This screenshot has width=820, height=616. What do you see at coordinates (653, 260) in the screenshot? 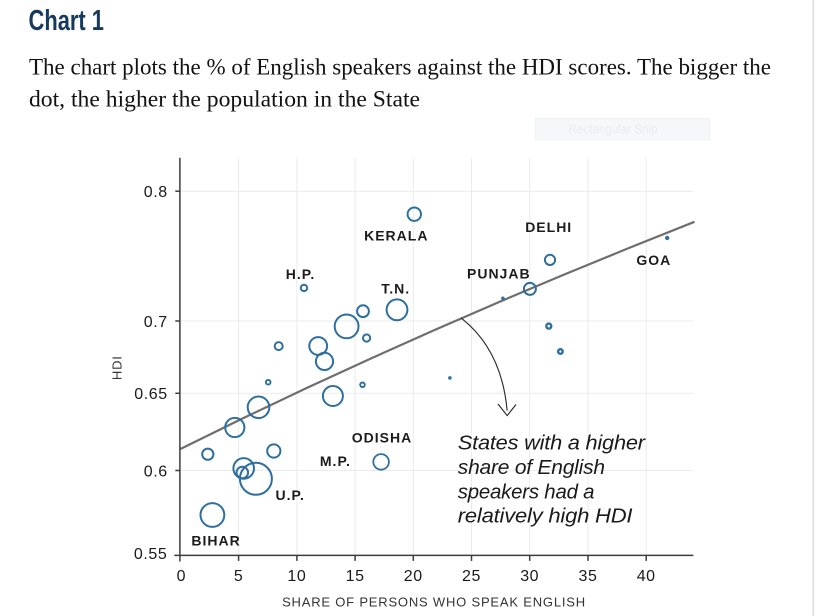
I see `svg-text: GOA` at bounding box center [653, 260].